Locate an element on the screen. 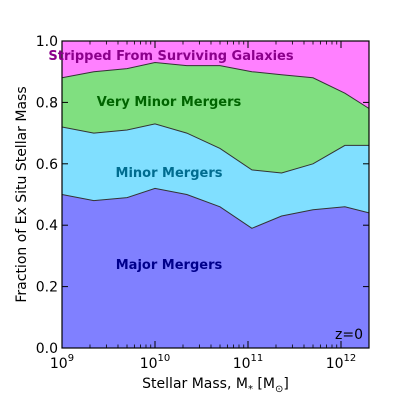 Image resolution: width=409 pixels, height=409 pixels. y-tick-label: 0.0 is located at coordinates (47, 349).